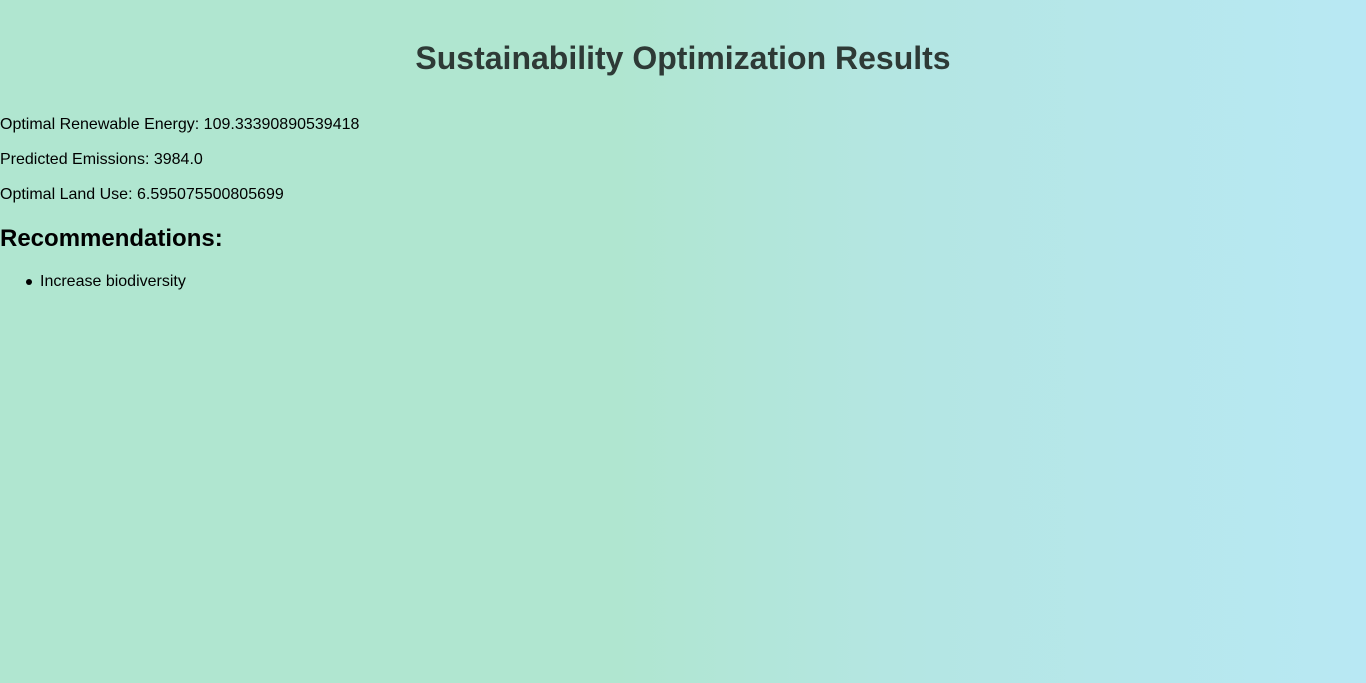 The width and height of the screenshot is (1366, 683). I want to click on bullet-icon, so click(29, 282).